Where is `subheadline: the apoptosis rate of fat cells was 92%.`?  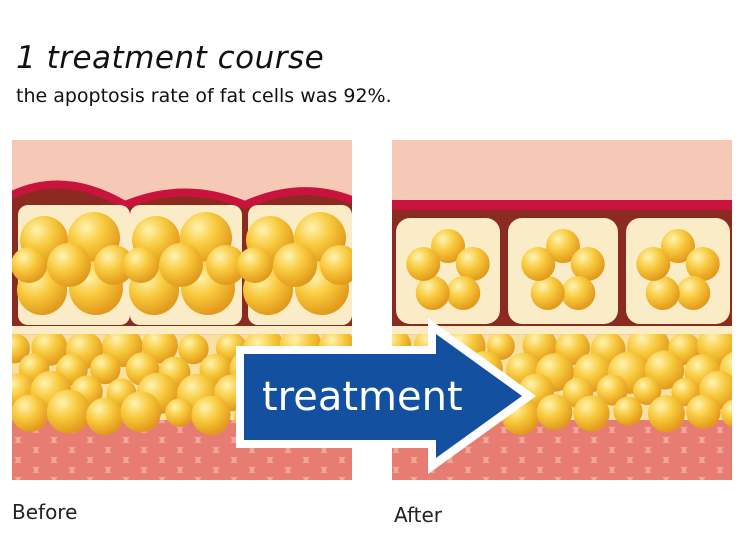
subheadline: the apoptosis rate of fat cells was 92%. is located at coordinates (204, 96).